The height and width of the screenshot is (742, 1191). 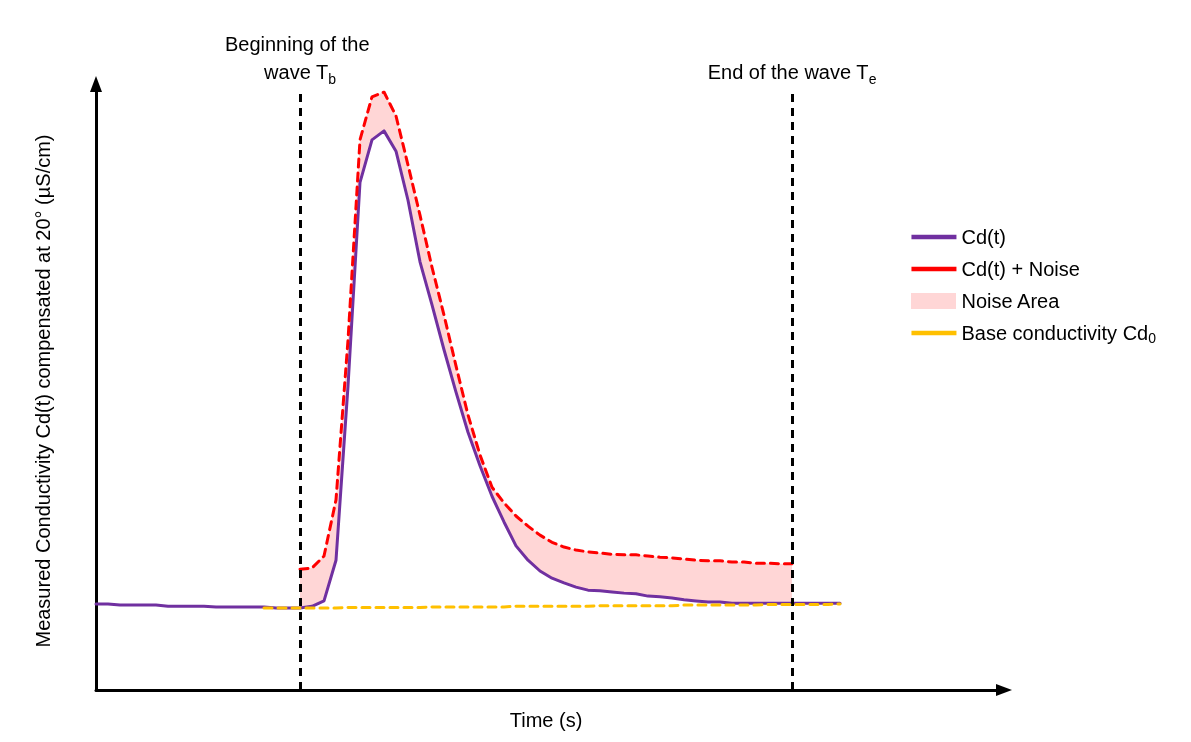 I want to click on annotation: Noise Area, so click(x=1011, y=301).